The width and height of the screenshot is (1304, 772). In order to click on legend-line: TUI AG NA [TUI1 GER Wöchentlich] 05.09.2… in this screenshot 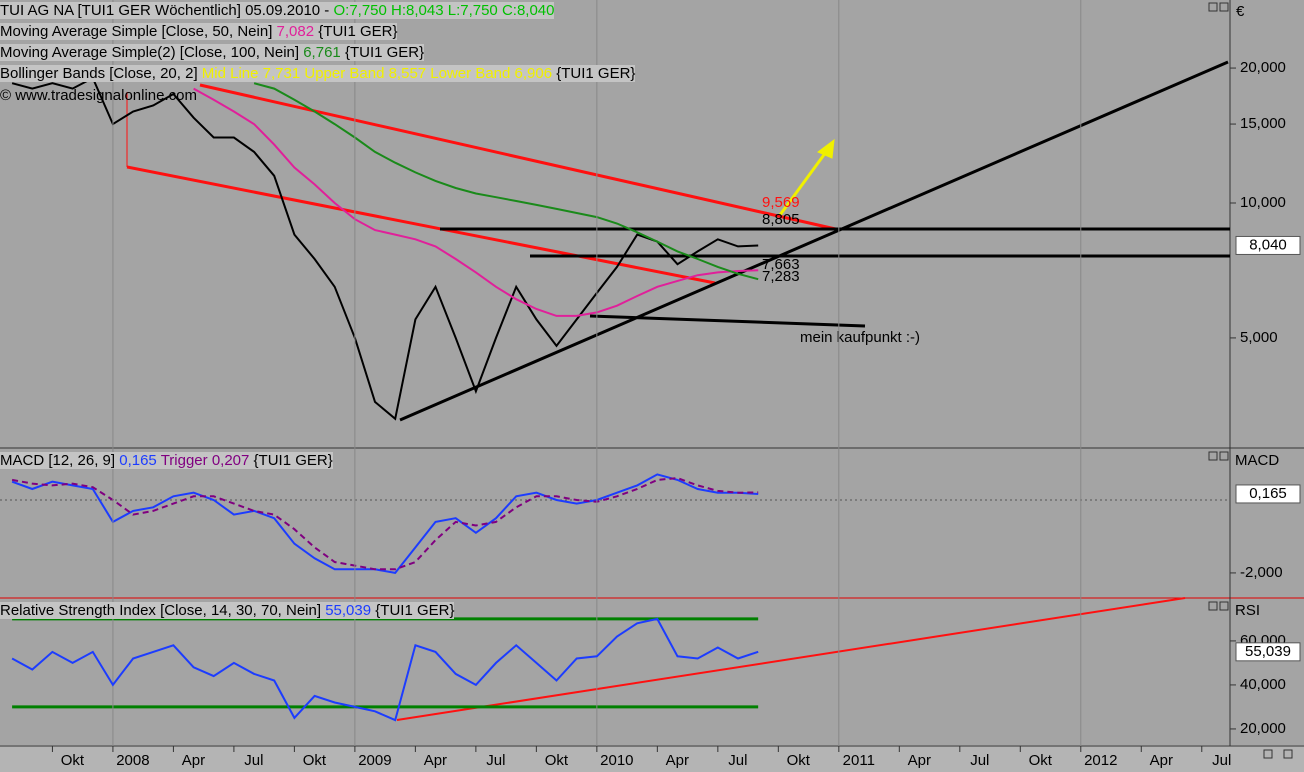, I will do `click(277, 11)`.